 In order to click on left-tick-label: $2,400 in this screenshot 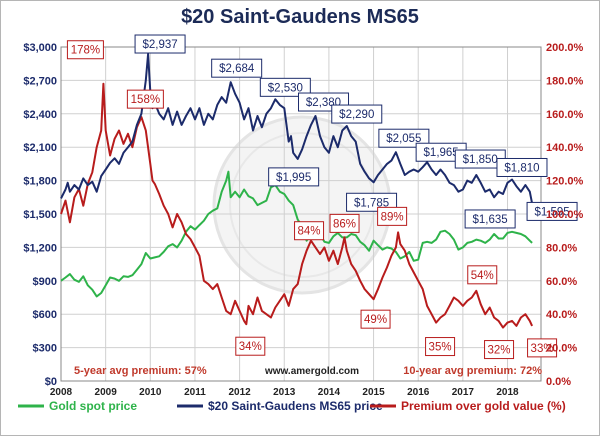, I will do `click(40, 115)`.